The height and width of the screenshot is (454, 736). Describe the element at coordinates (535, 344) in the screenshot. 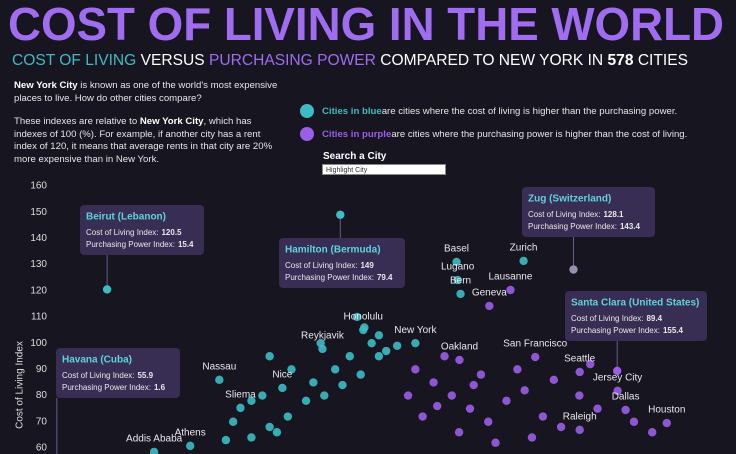

I see `city-label: San Francisco` at that location.